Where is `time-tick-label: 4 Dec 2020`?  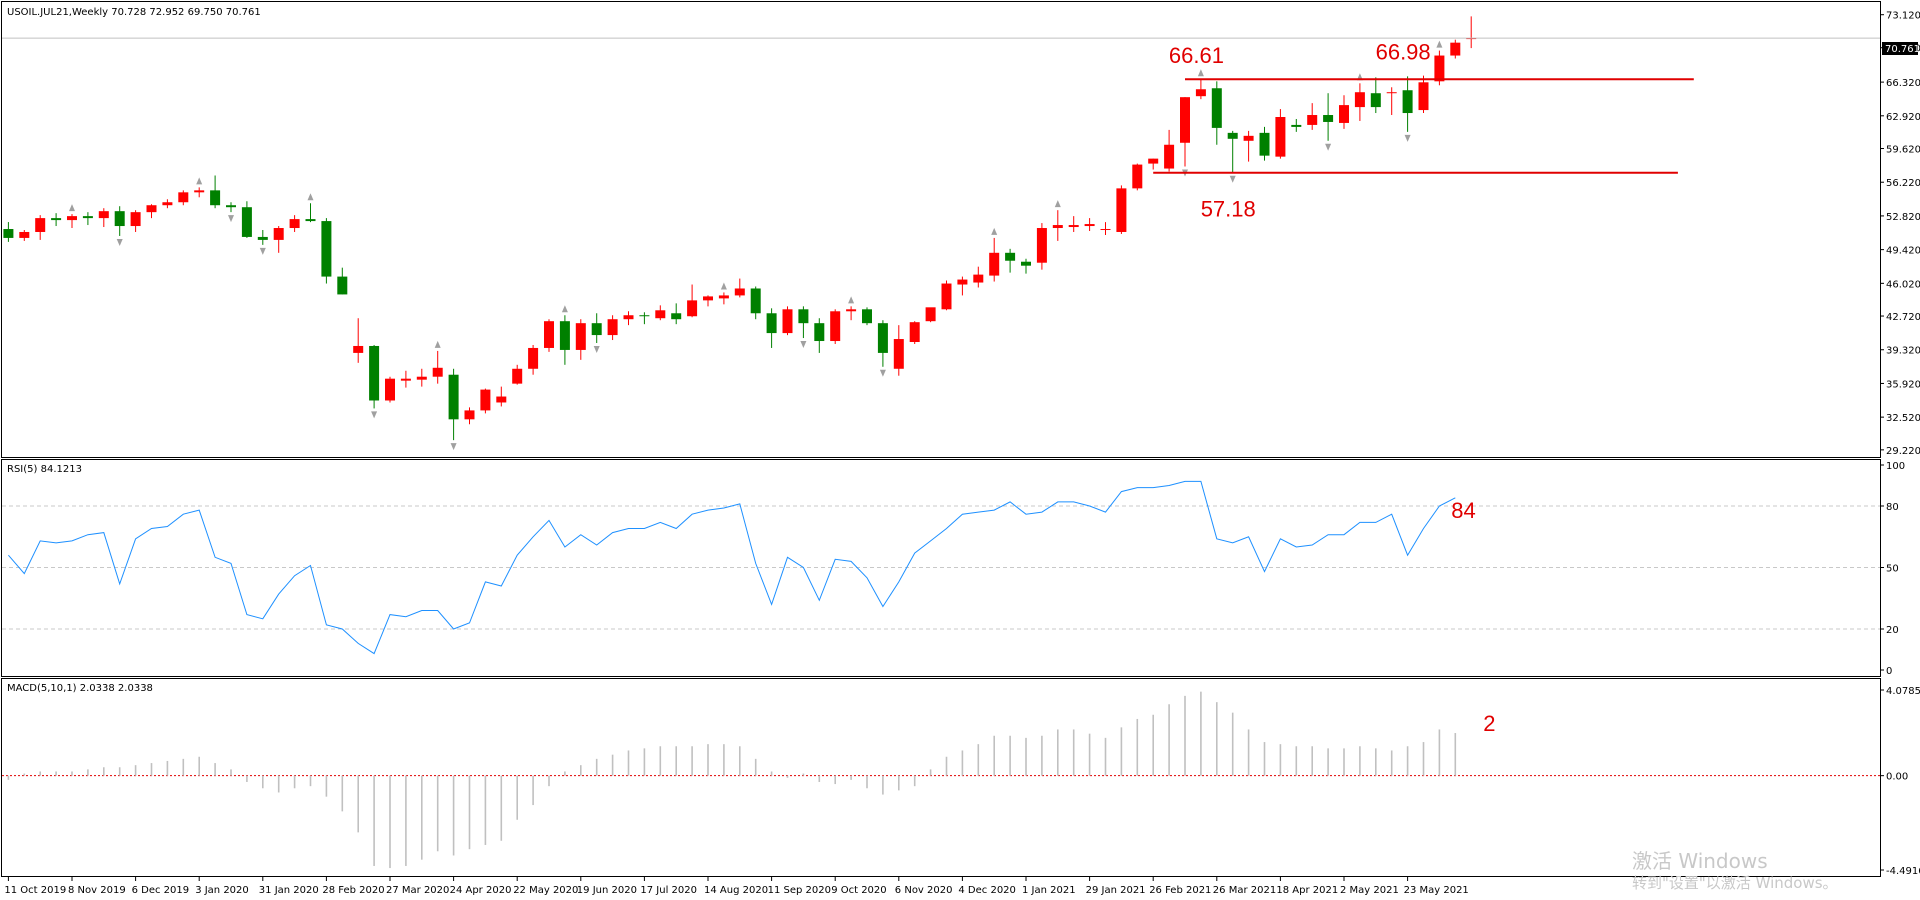 time-tick-label: 4 Dec 2020 is located at coordinates (987, 890).